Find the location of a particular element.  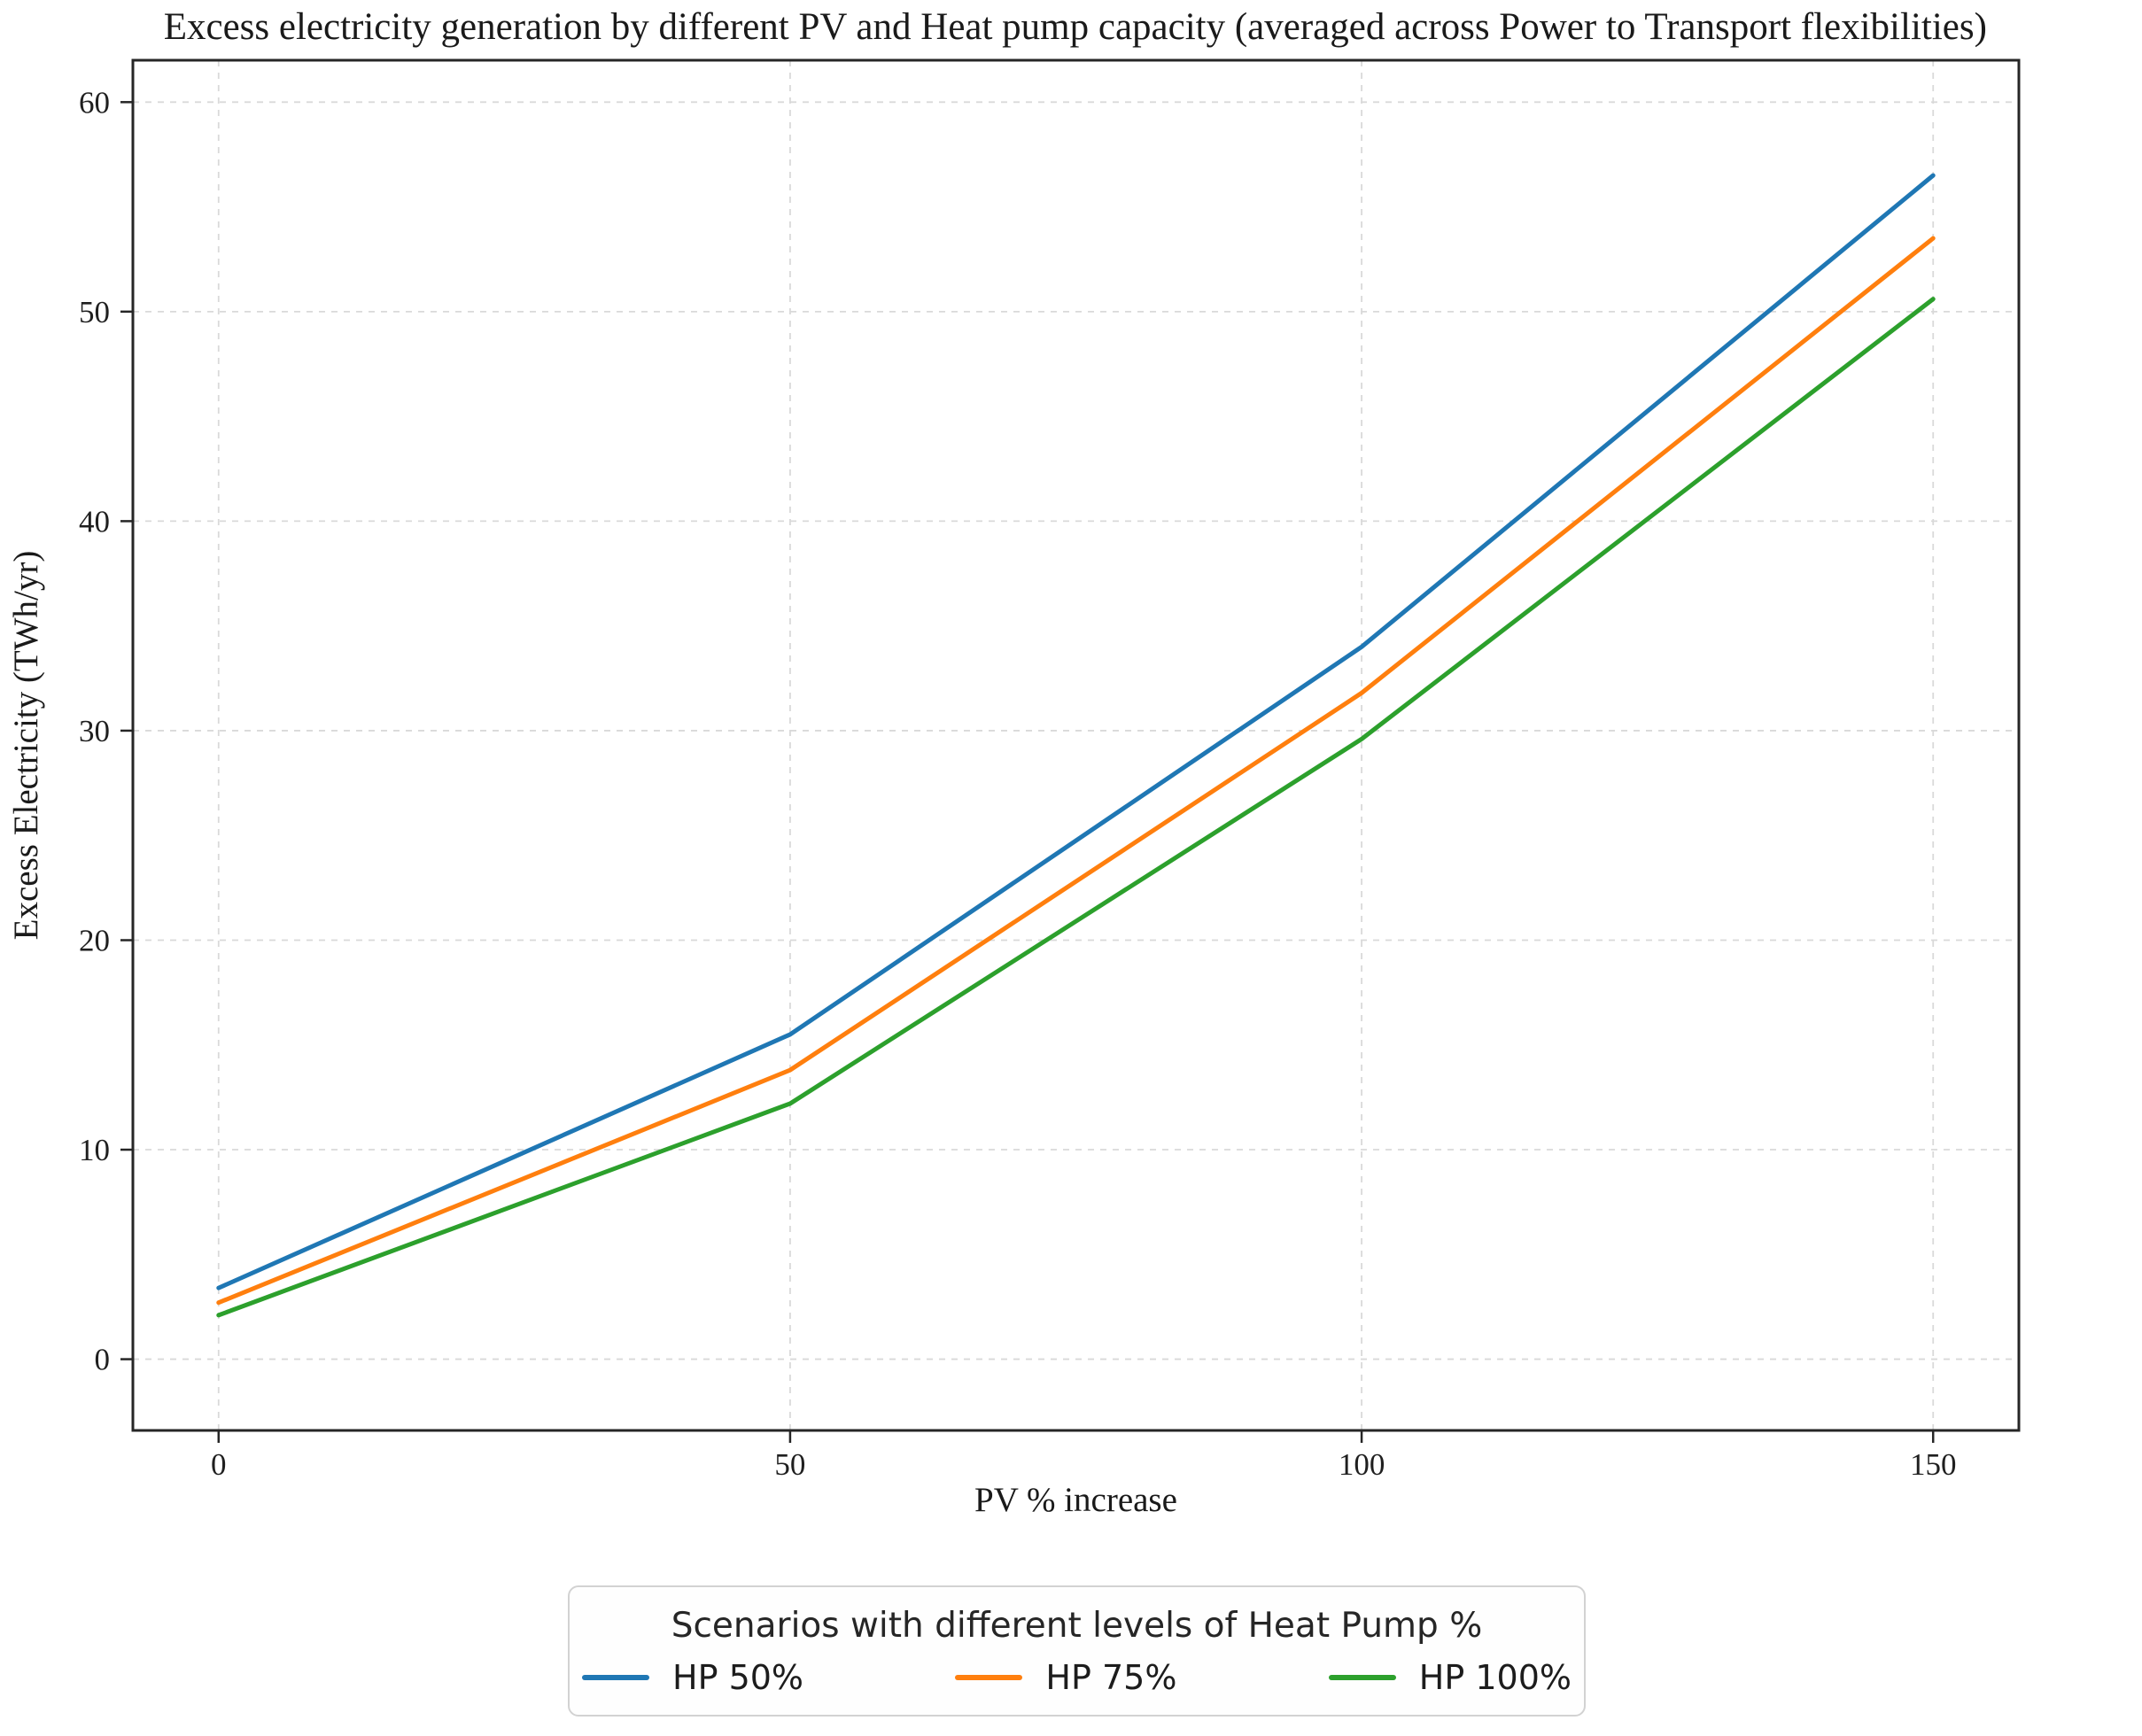

y-tick-label: 20 is located at coordinates (94, 940).